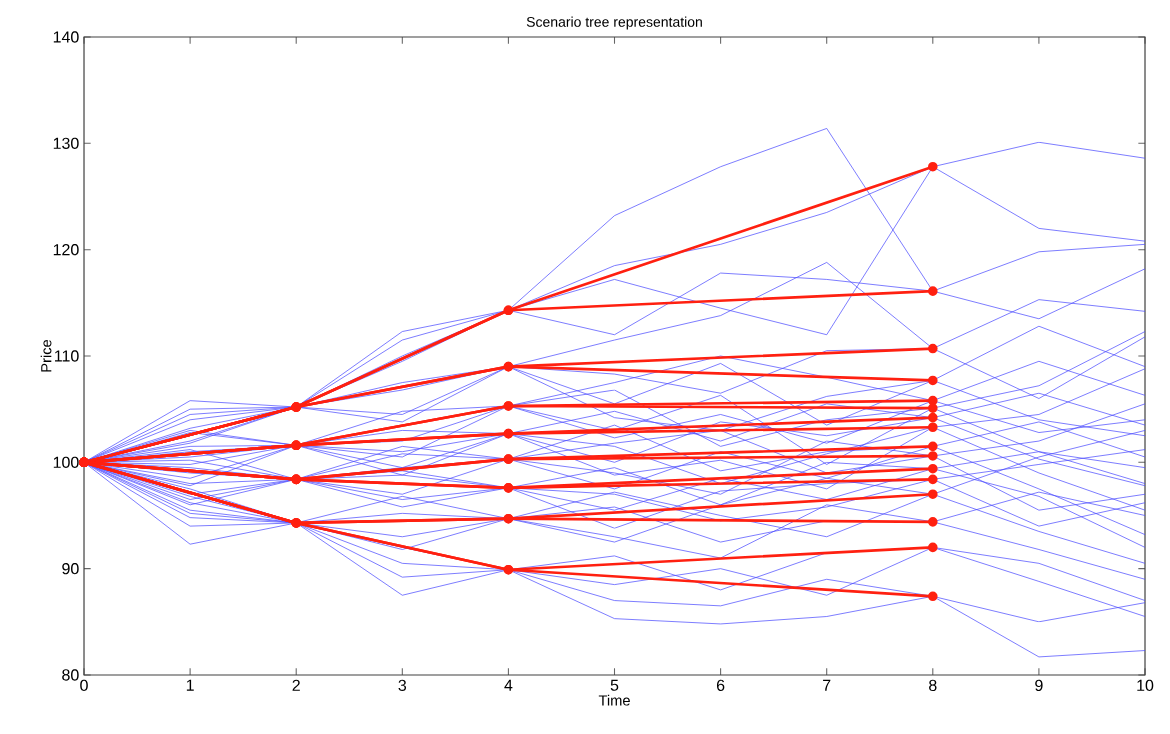 This screenshot has height=734, width=1170. I want to click on x-tick-label: 1, so click(190, 685).